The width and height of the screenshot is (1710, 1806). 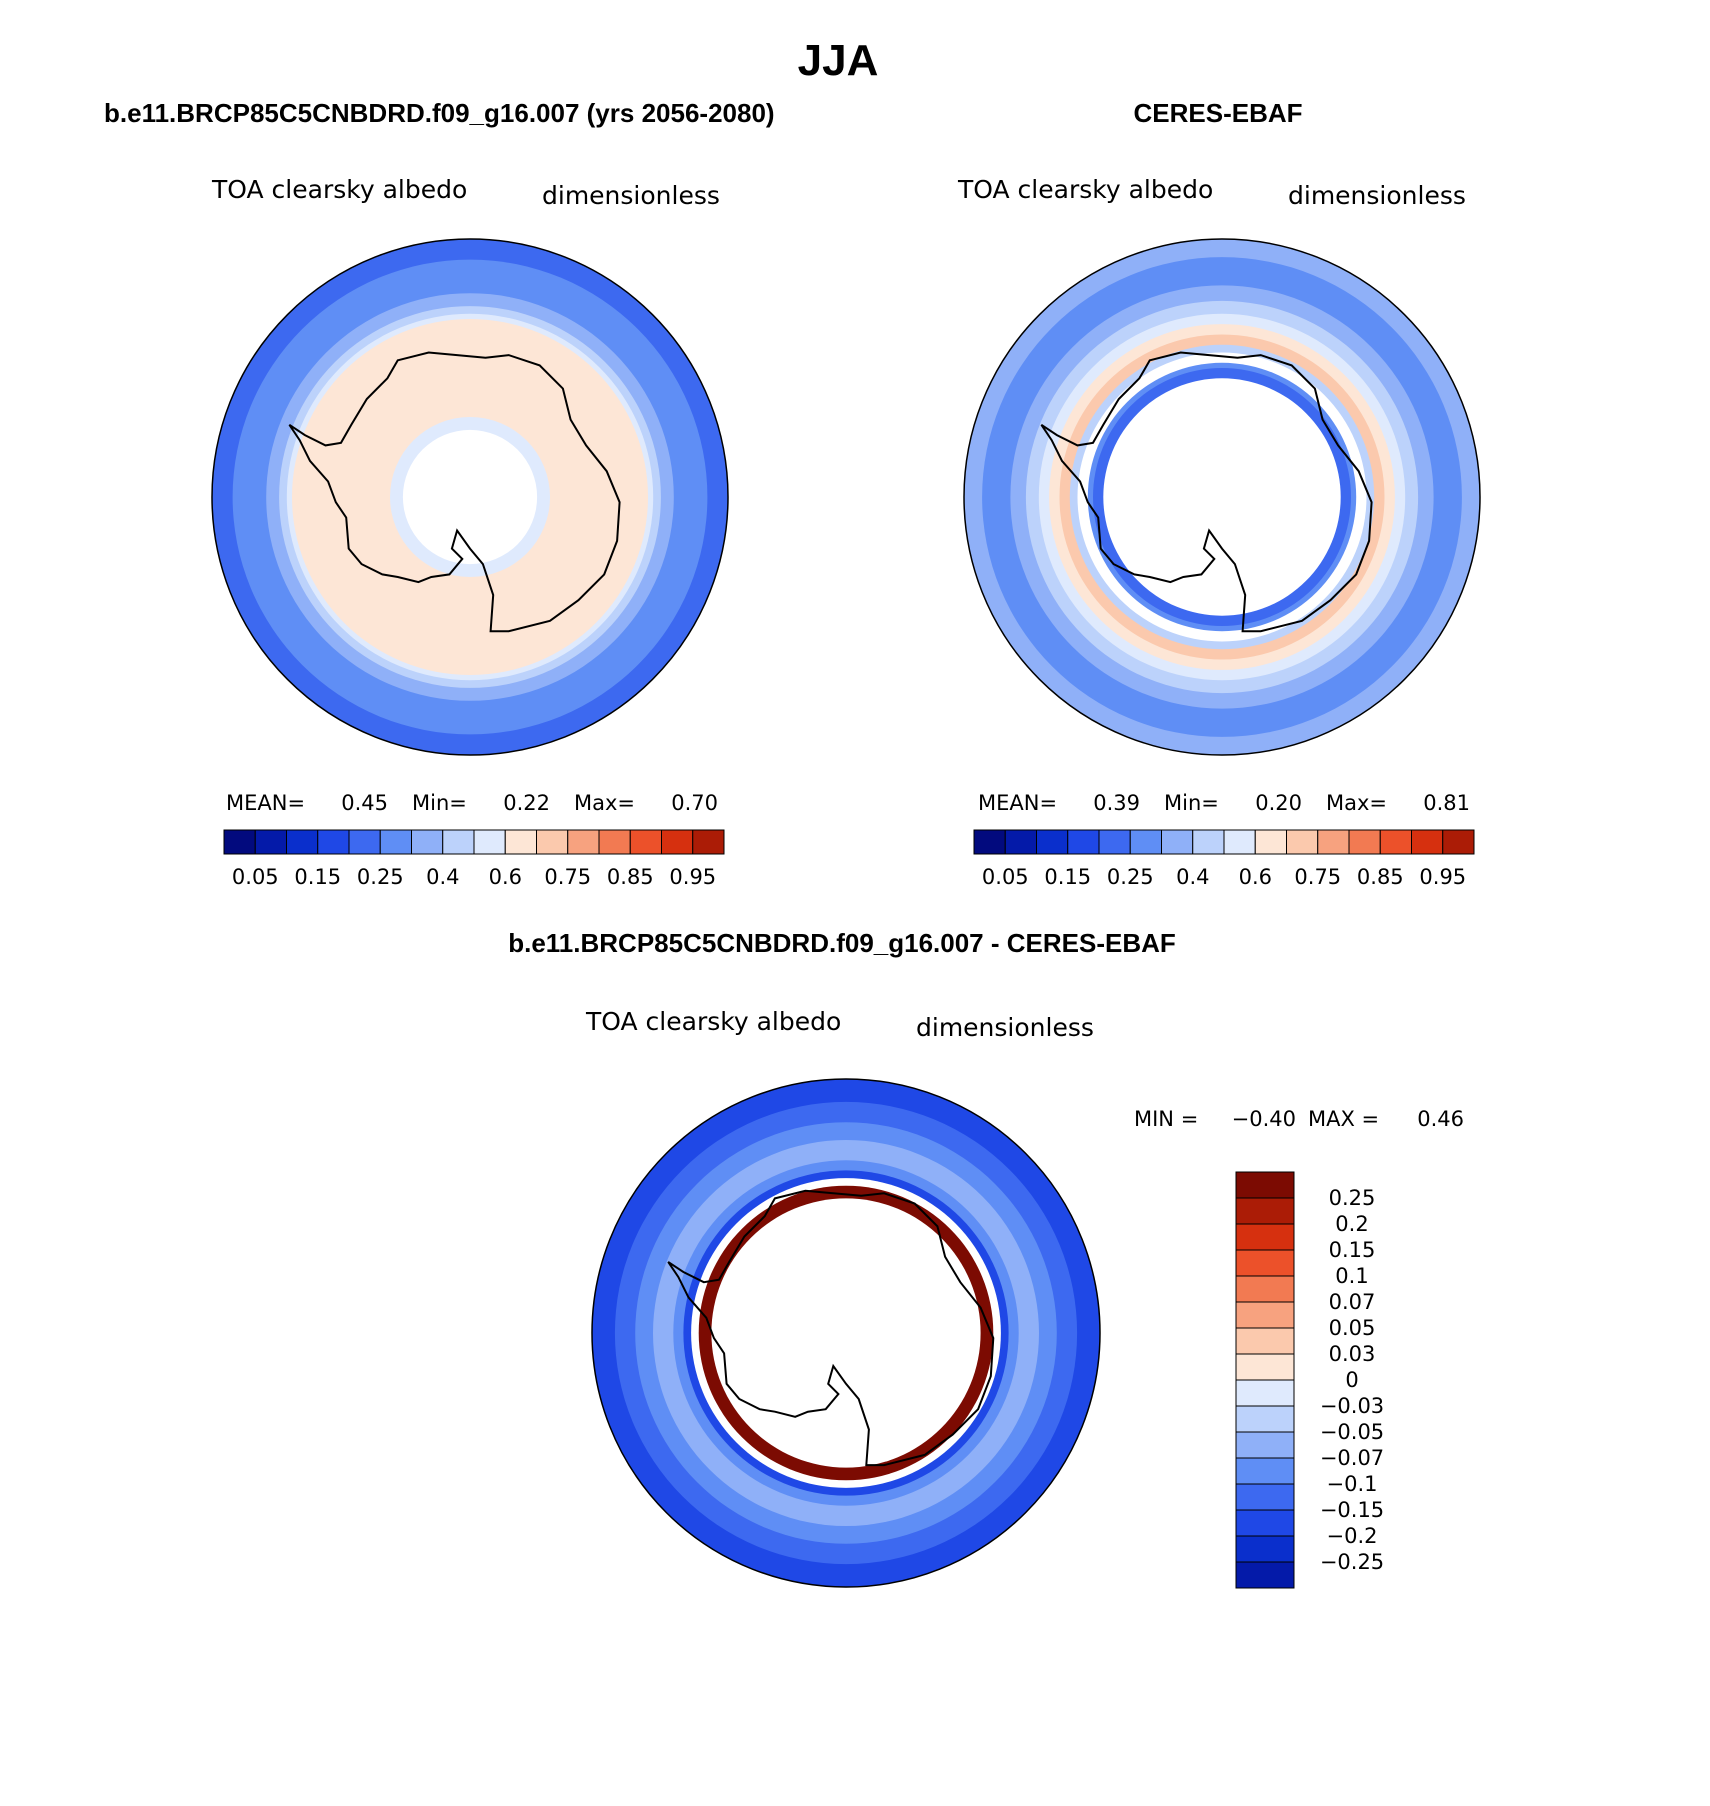 What do you see at coordinates (1352, 1198) in the screenshot?
I see `diff-colorbar-tick-label-0: 0.25` at bounding box center [1352, 1198].